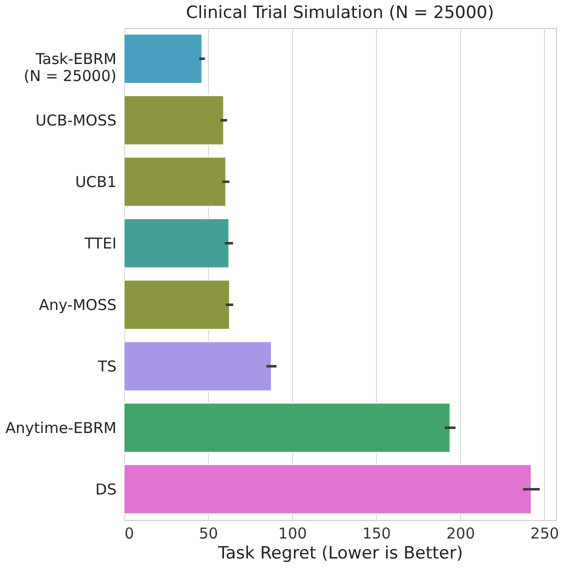  Describe the element at coordinates (340, 13) in the screenshot. I see `chart-title: Clinical Trial Simulation (N = 25000)` at that location.